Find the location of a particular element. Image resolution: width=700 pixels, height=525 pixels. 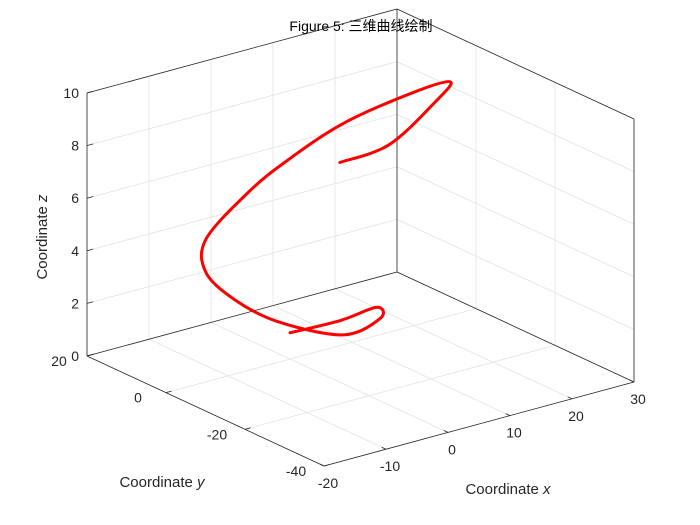

y-tick-label: -40 is located at coordinates (296, 471).